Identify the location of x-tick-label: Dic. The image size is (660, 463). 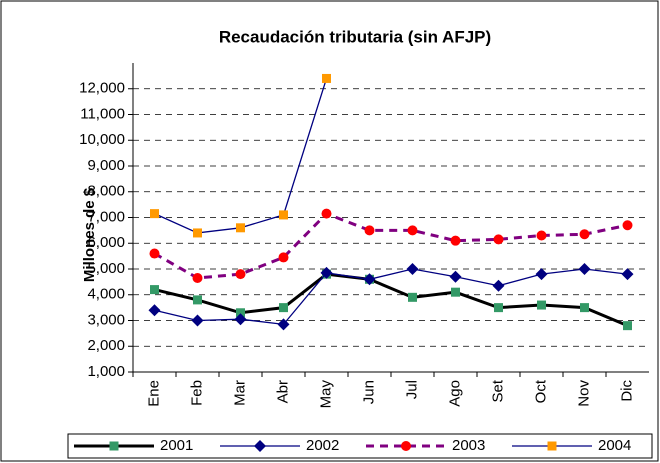
(626, 391).